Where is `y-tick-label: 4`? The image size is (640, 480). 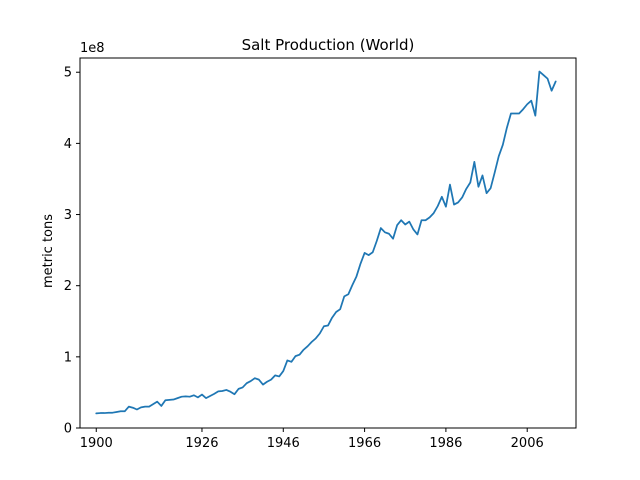 y-tick-label: 4 is located at coordinates (68, 144).